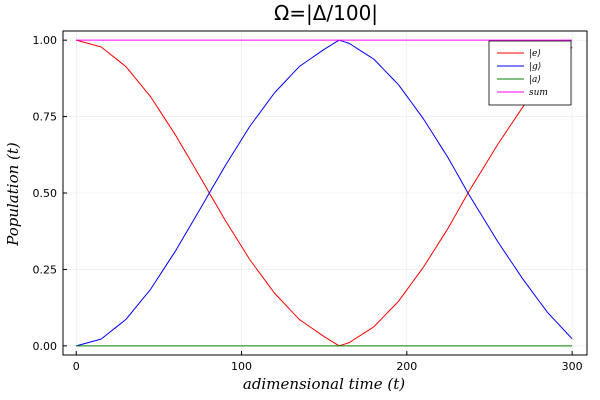 This screenshot has width=600, height=400. I want to click on y-tick-label: 0.00, so click(45, 346).